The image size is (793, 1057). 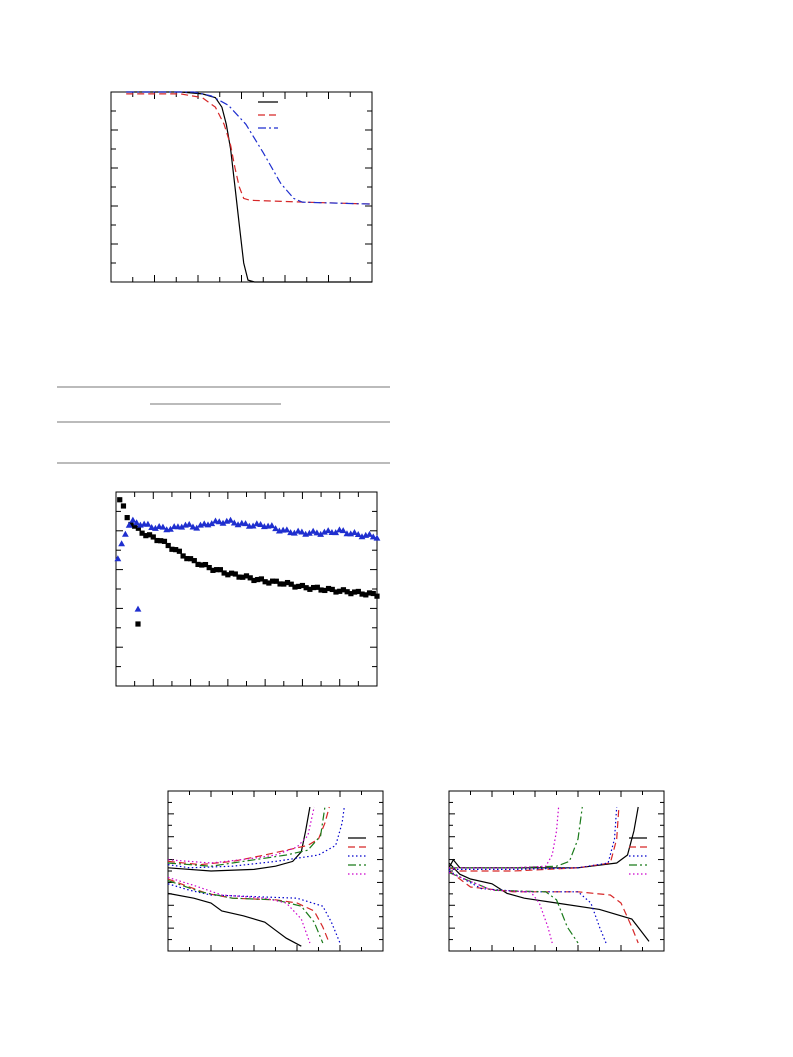 I want to click on legend-marker-triangle, so click(x=138, y=608).